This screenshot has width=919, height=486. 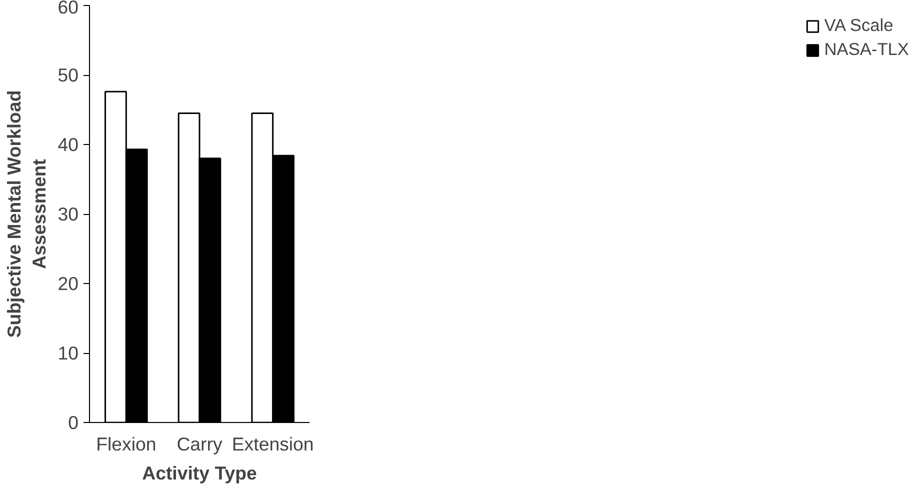 I want to click on y-axis-title: Subjective Mental Workload Assessment, so click(x=27, y=214).